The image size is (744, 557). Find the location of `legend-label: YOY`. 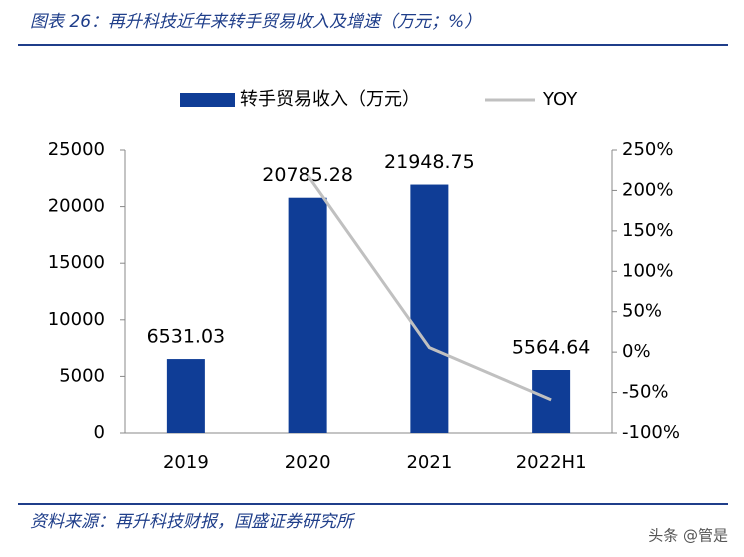

legend-label: YOY is located at coordinates (560, 99).